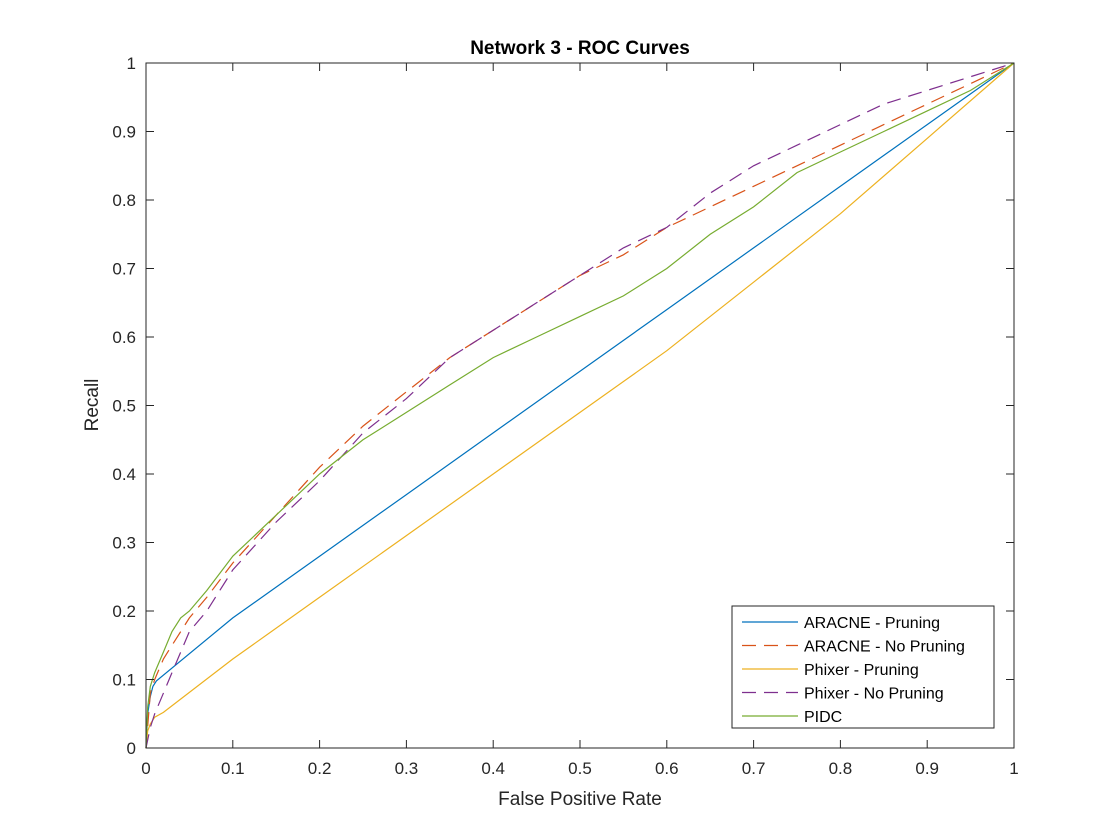 The height and width of the screenshot is (840, 1120). I want to click on x-tick-label: 0.5, so click(580, 768).